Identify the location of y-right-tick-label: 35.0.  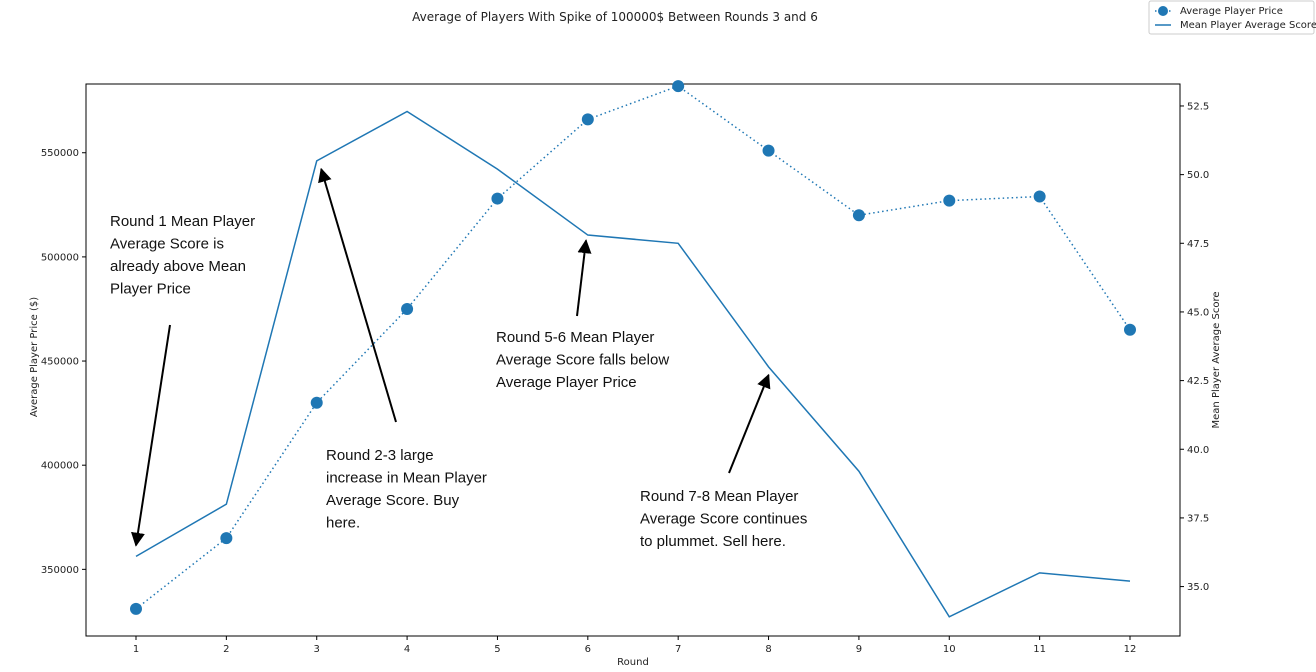
(1198, 587).